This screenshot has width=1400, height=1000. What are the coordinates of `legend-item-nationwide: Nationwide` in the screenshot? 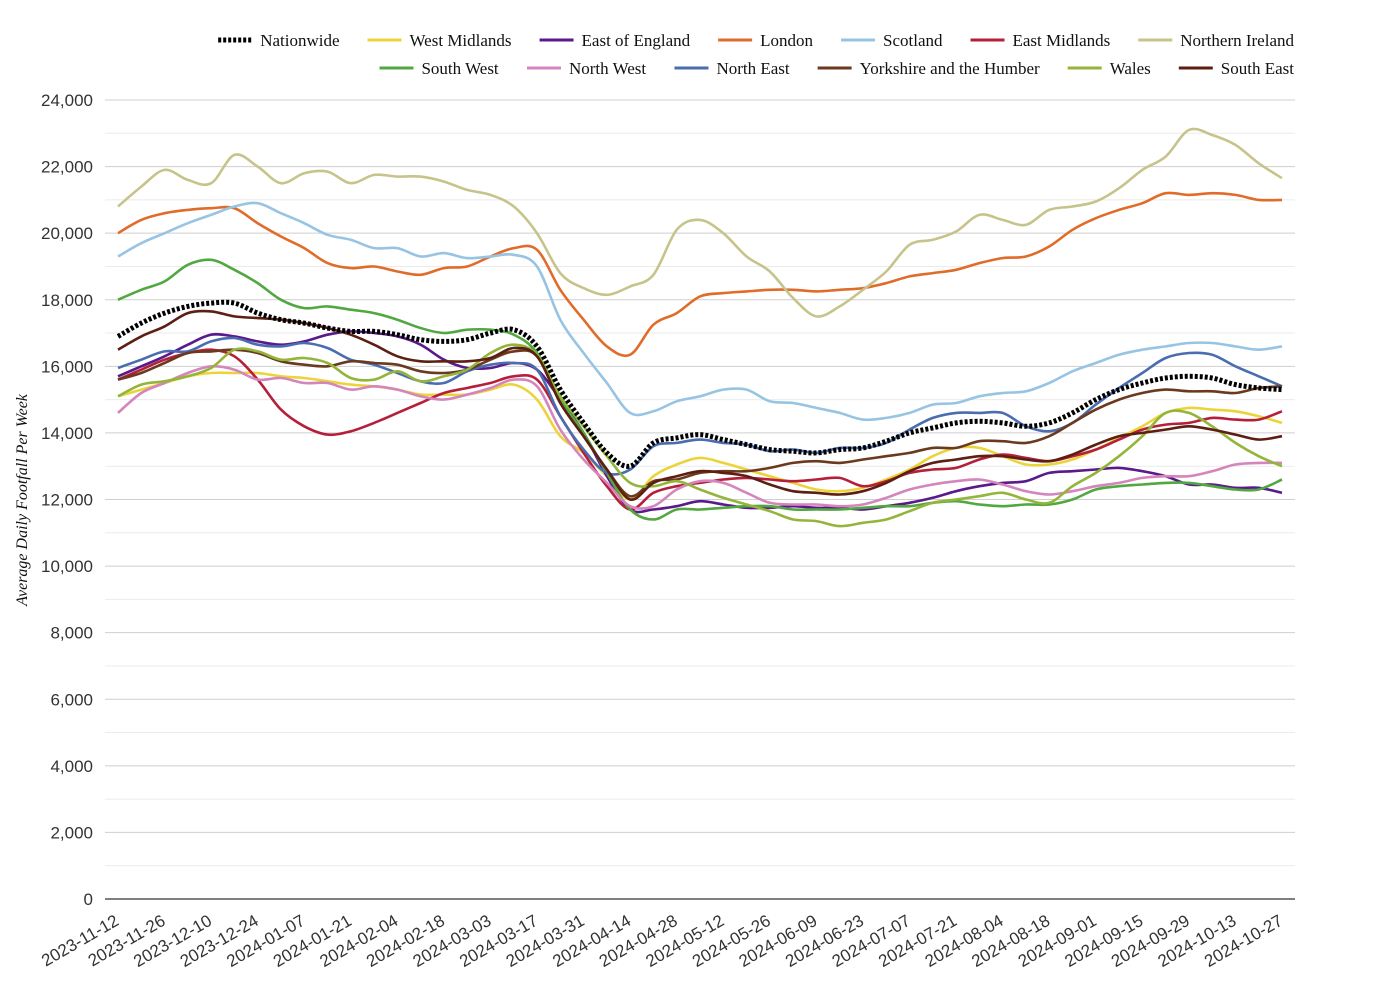 It's located at (279, 40).